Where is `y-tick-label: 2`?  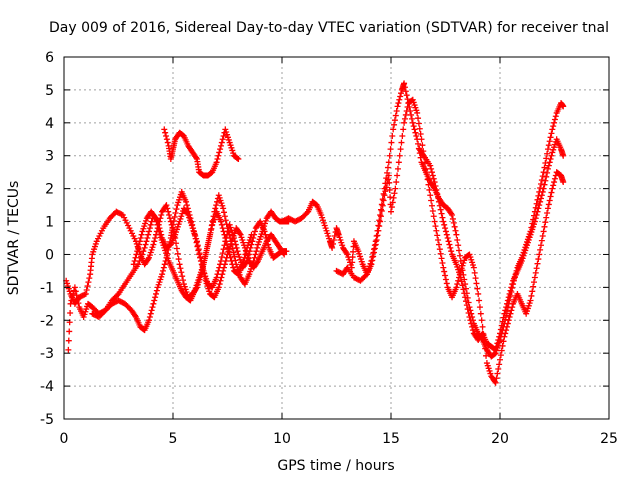
y-tick-label: 2 is located at coordinates (49, 190).